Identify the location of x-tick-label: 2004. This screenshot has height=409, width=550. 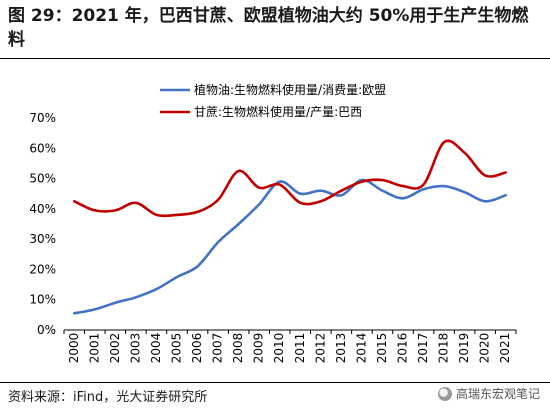
(156, 348).